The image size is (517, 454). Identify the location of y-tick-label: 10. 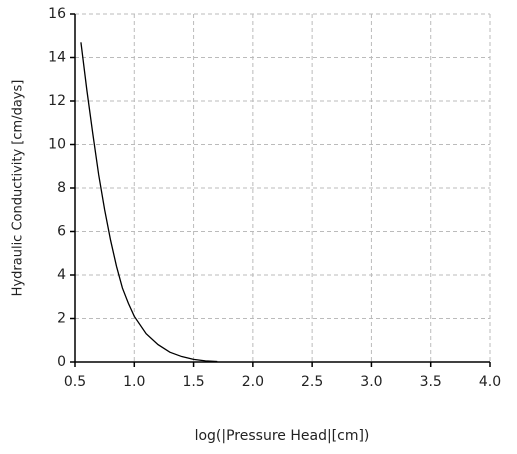
(57, 145).